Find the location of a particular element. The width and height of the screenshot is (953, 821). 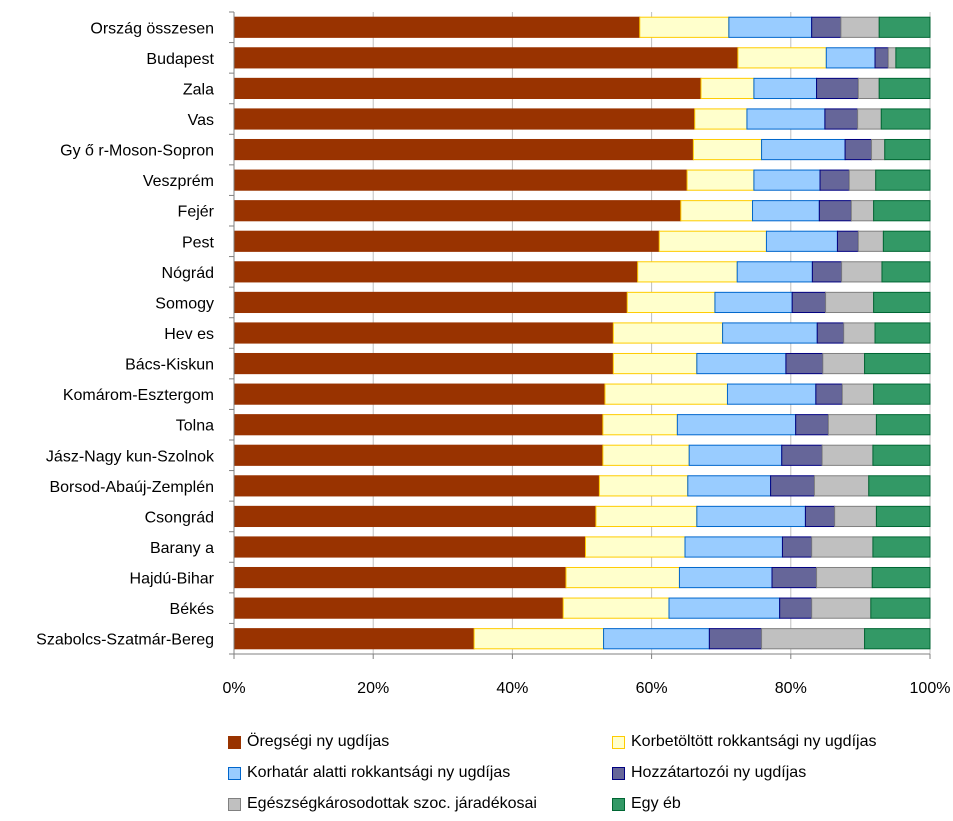

category-label: Pest is located at coordinates (198, 242).